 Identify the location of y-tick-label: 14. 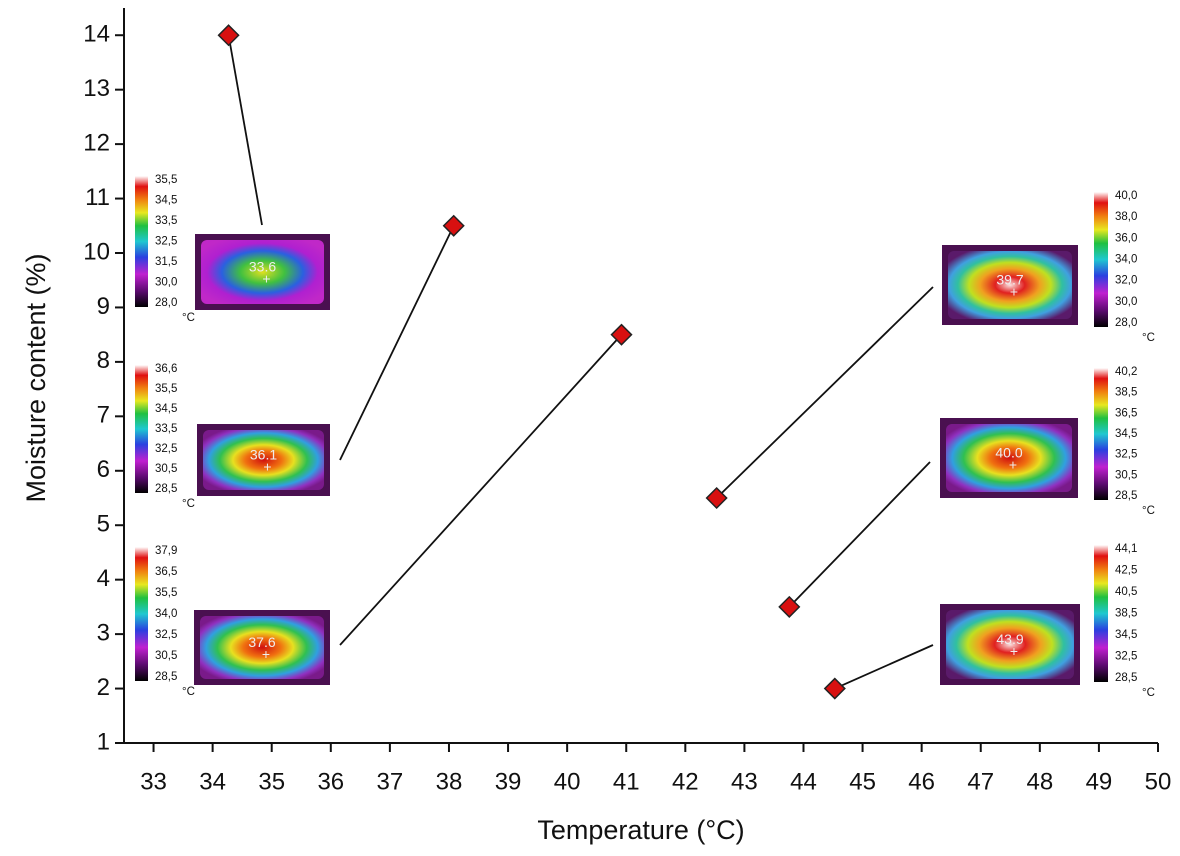
(96, 34).